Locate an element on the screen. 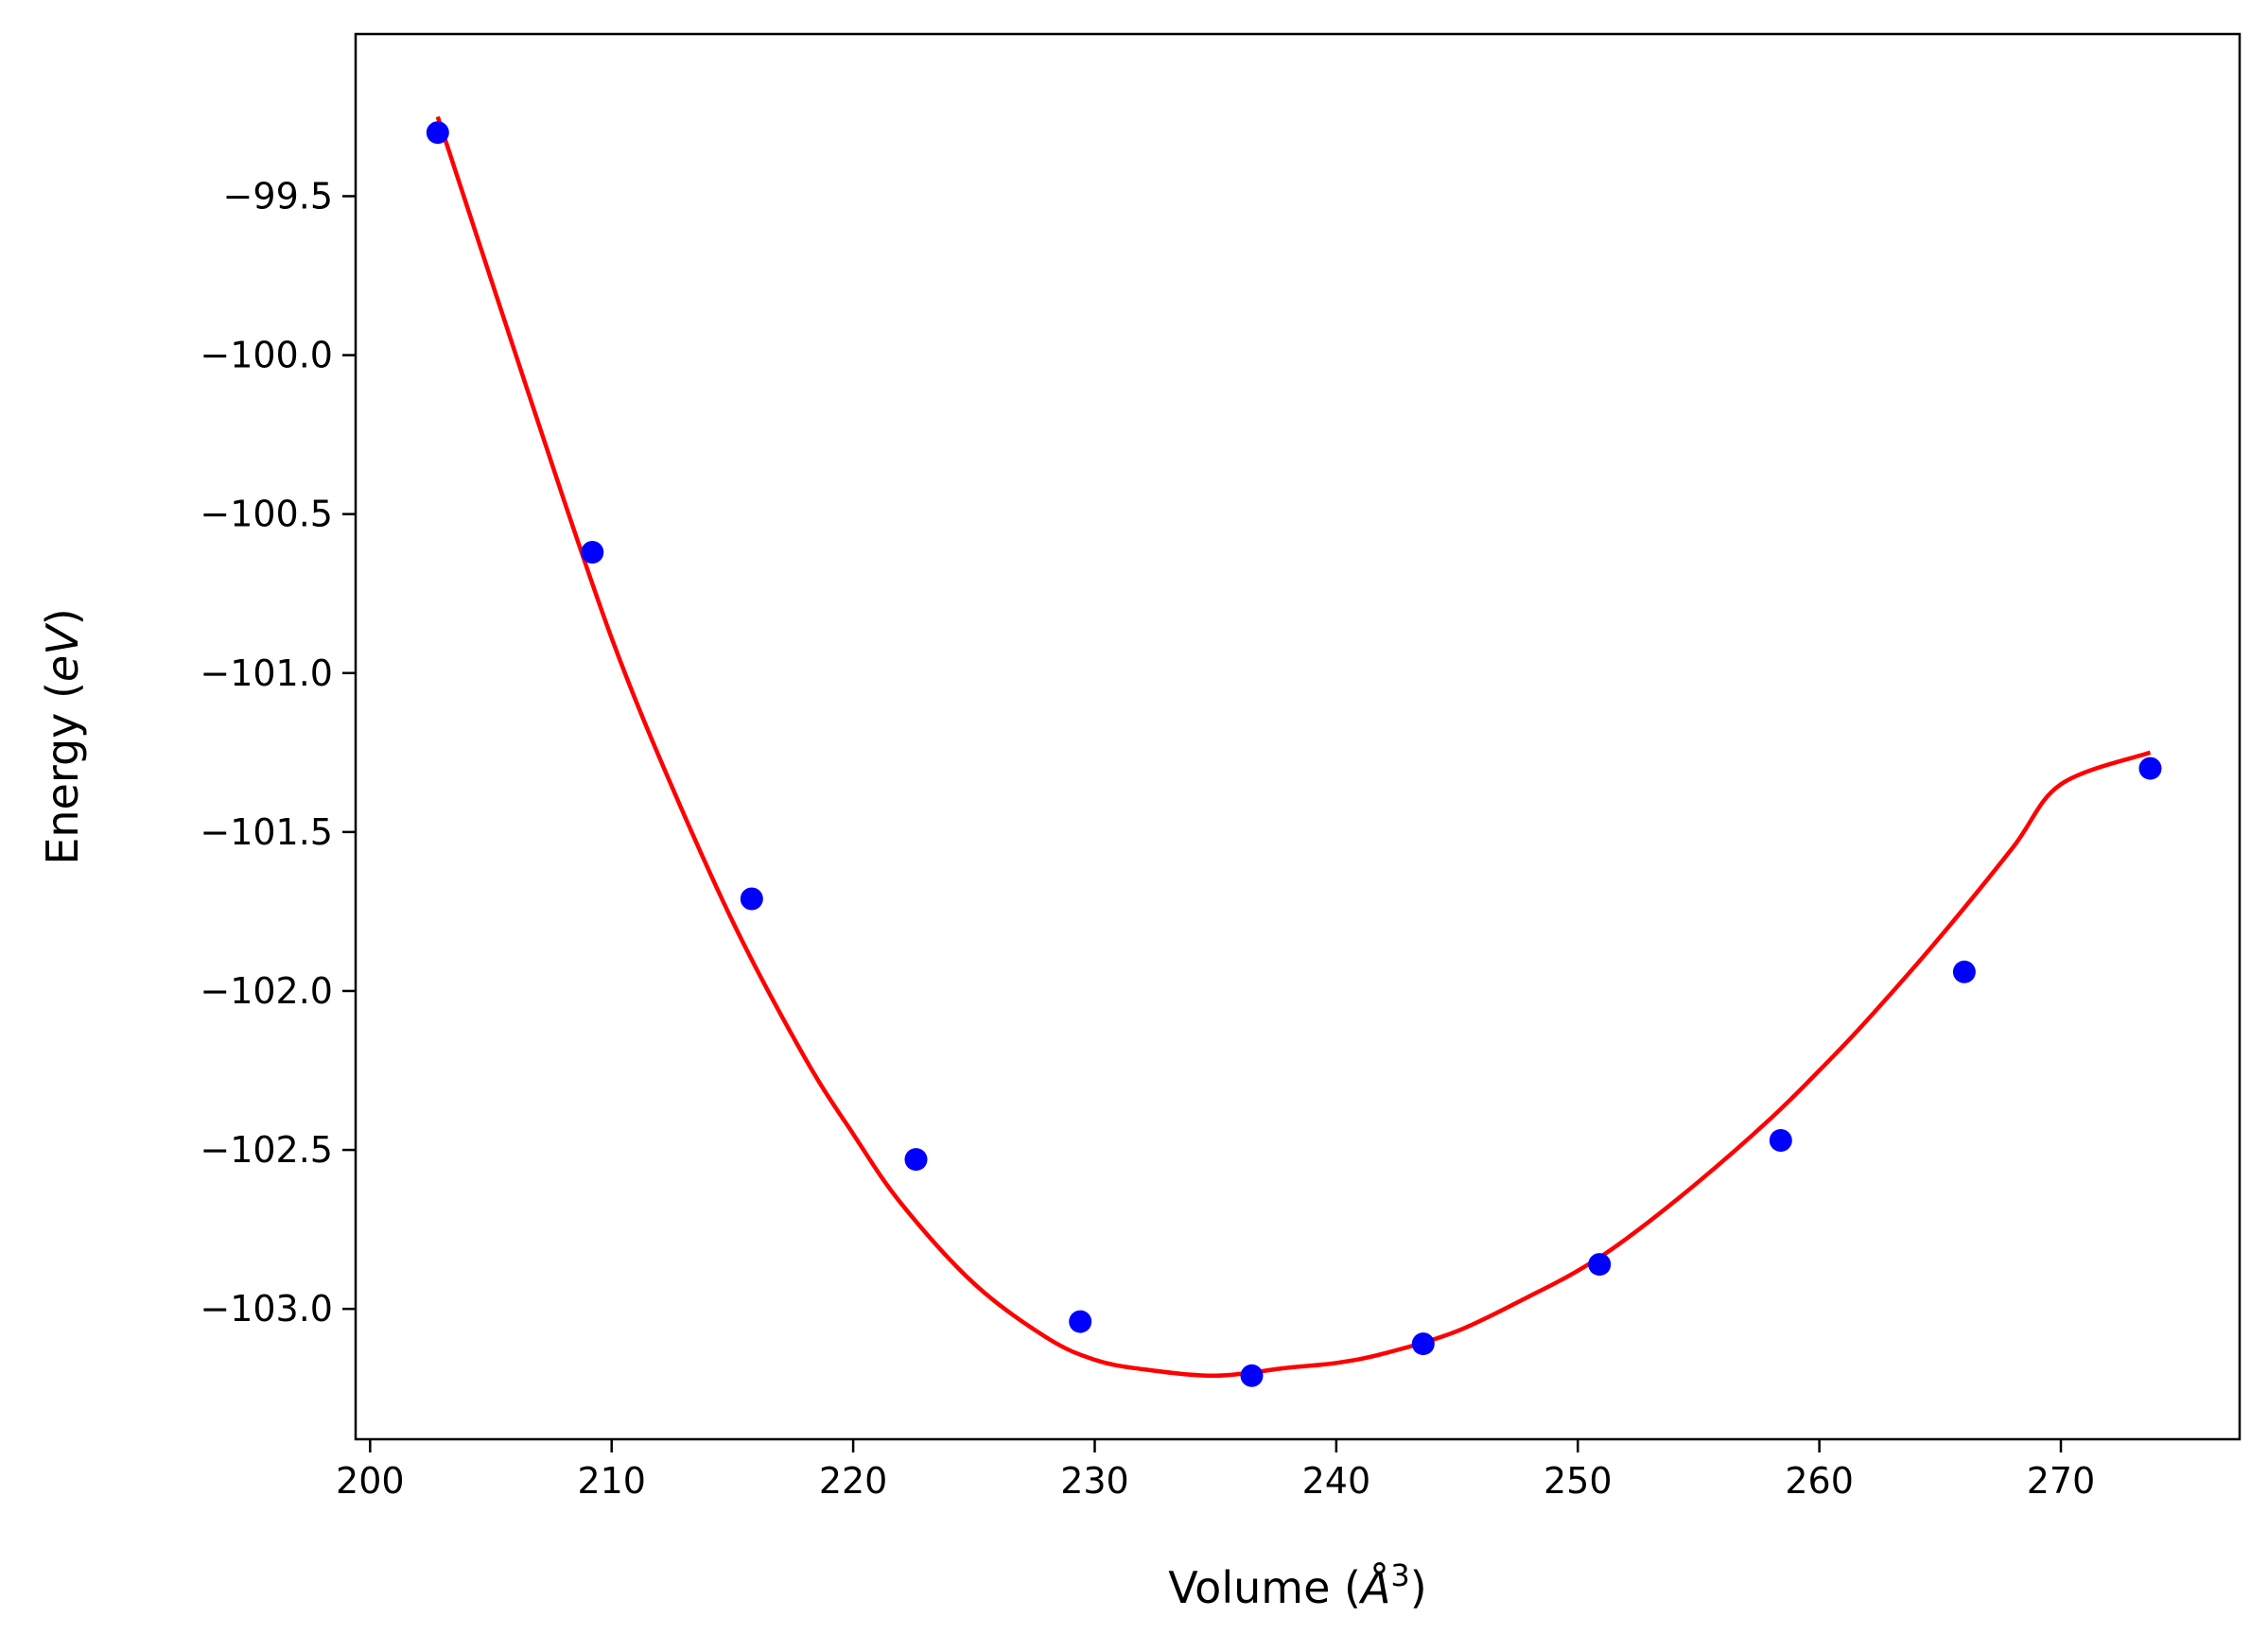 Image resolution: width=2268 pixels, height=1652 pixels. y-tick-label: −100.5 is located at coordinates (266, 514).